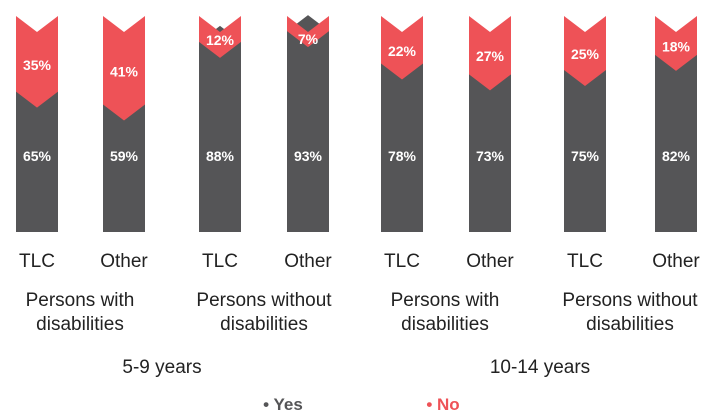 The image size is (705, 416). What do you see at coordinates (402, 156) in the screenshot?
I see `bar-yes-value-label: 78%` at bounding box center [402, 156].